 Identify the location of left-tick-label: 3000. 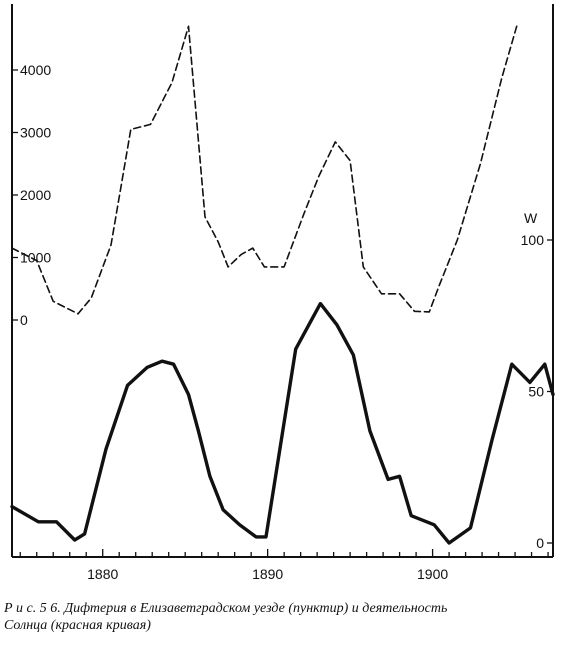
(35, 133).